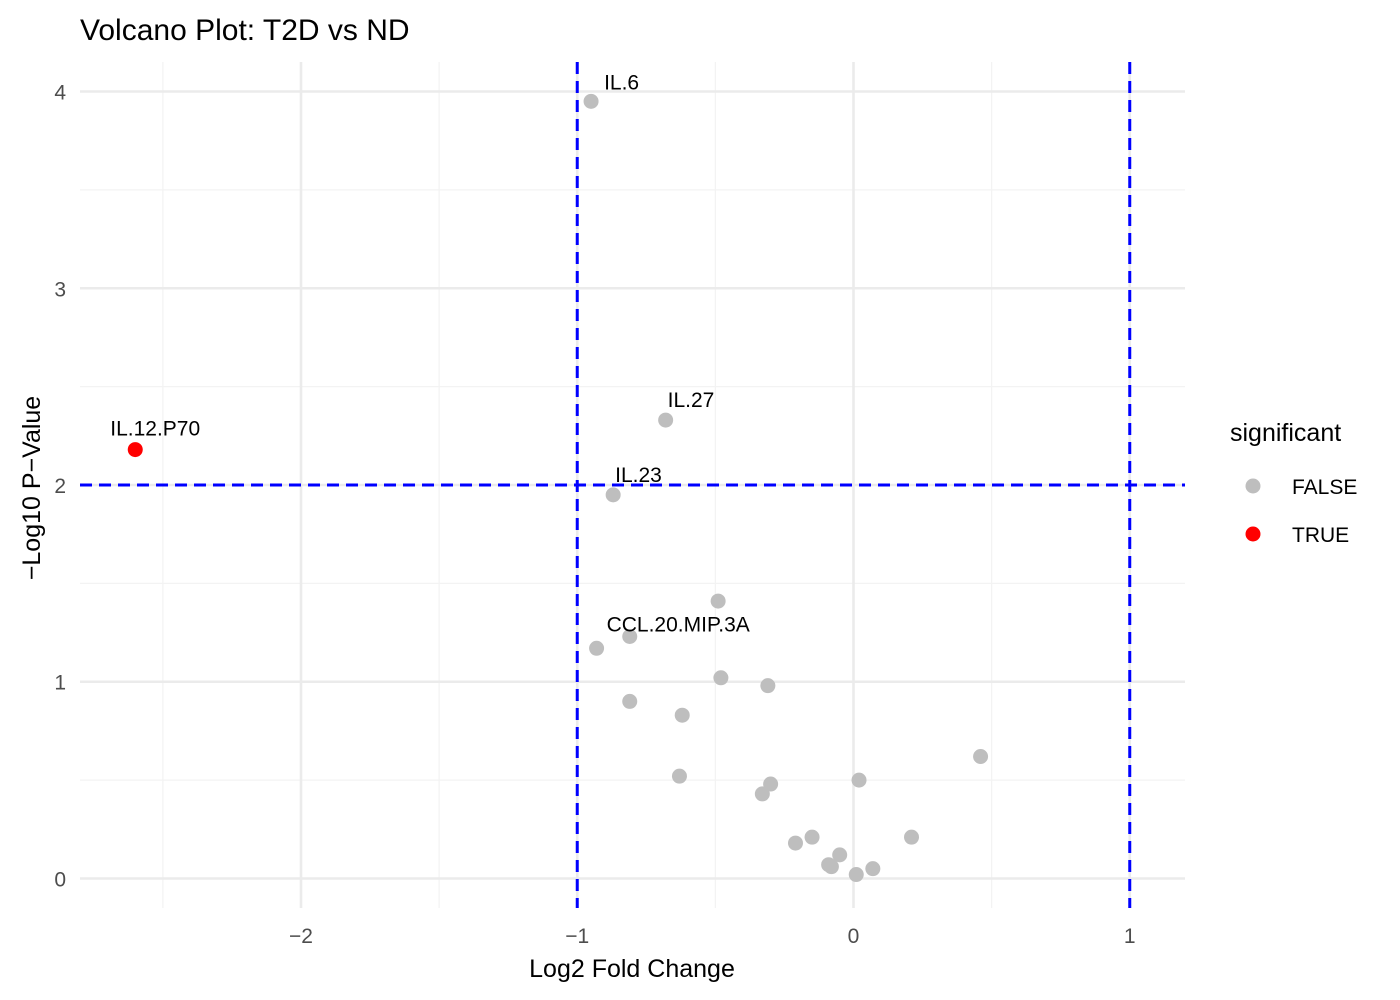 This screenshot has height=1000, width=1400. Describe the element at coordinates (60, 683) in the screenshot. I see `y-tick-label: 1` at that location.